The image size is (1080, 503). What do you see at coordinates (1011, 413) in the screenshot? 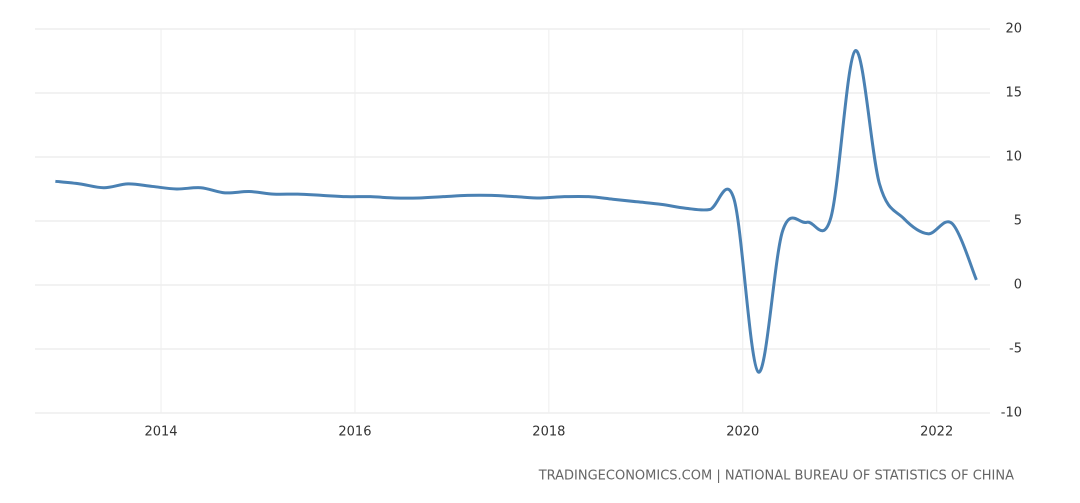
I see `y-tick-label: -10` at bounding box center [1011, 413].